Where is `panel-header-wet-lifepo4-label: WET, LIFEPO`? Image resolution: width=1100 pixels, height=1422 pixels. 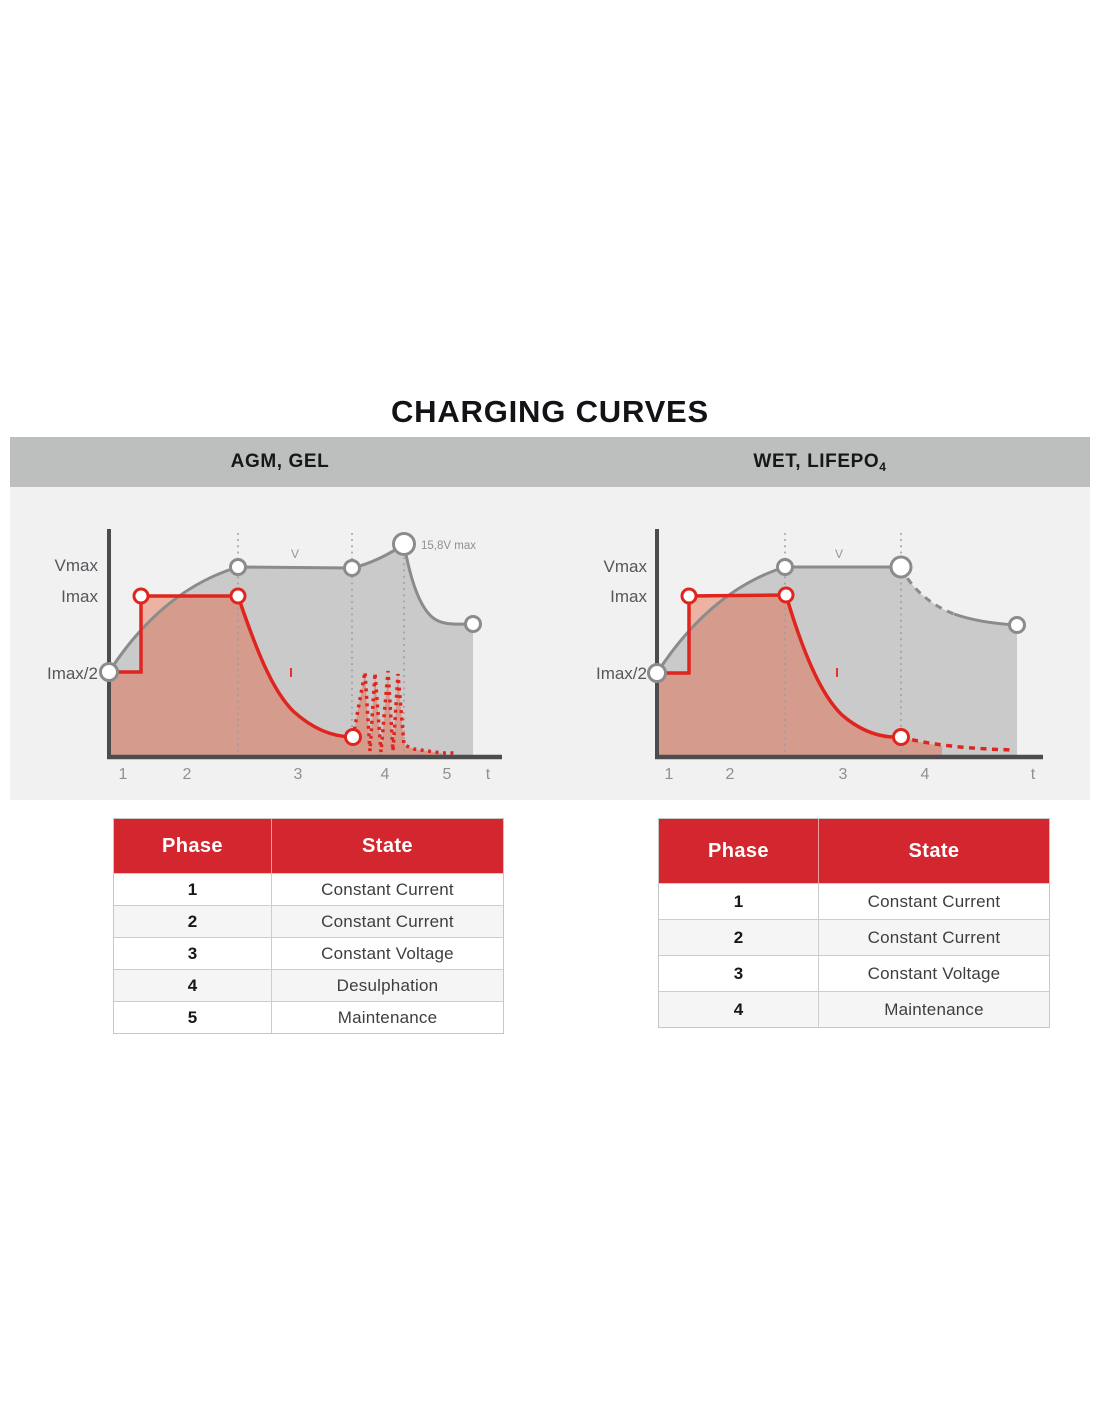
panel-header-wet-lifepo4-label: WET, LIFEPO is located at coordinates (816, 461).